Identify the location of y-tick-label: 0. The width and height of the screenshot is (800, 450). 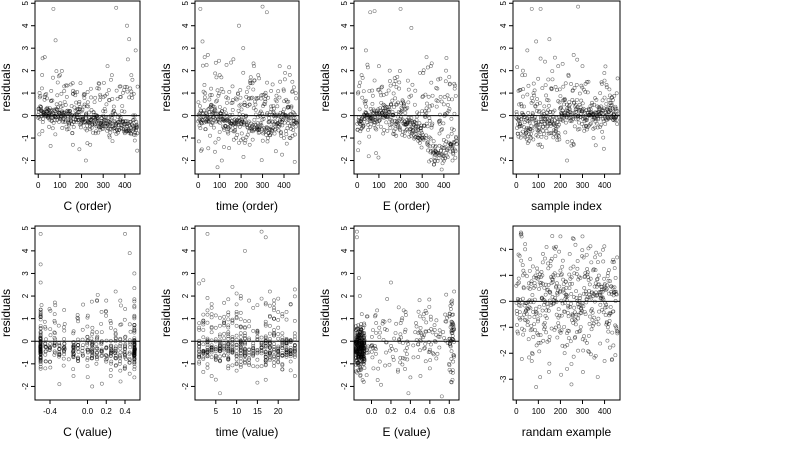
(185, 115).